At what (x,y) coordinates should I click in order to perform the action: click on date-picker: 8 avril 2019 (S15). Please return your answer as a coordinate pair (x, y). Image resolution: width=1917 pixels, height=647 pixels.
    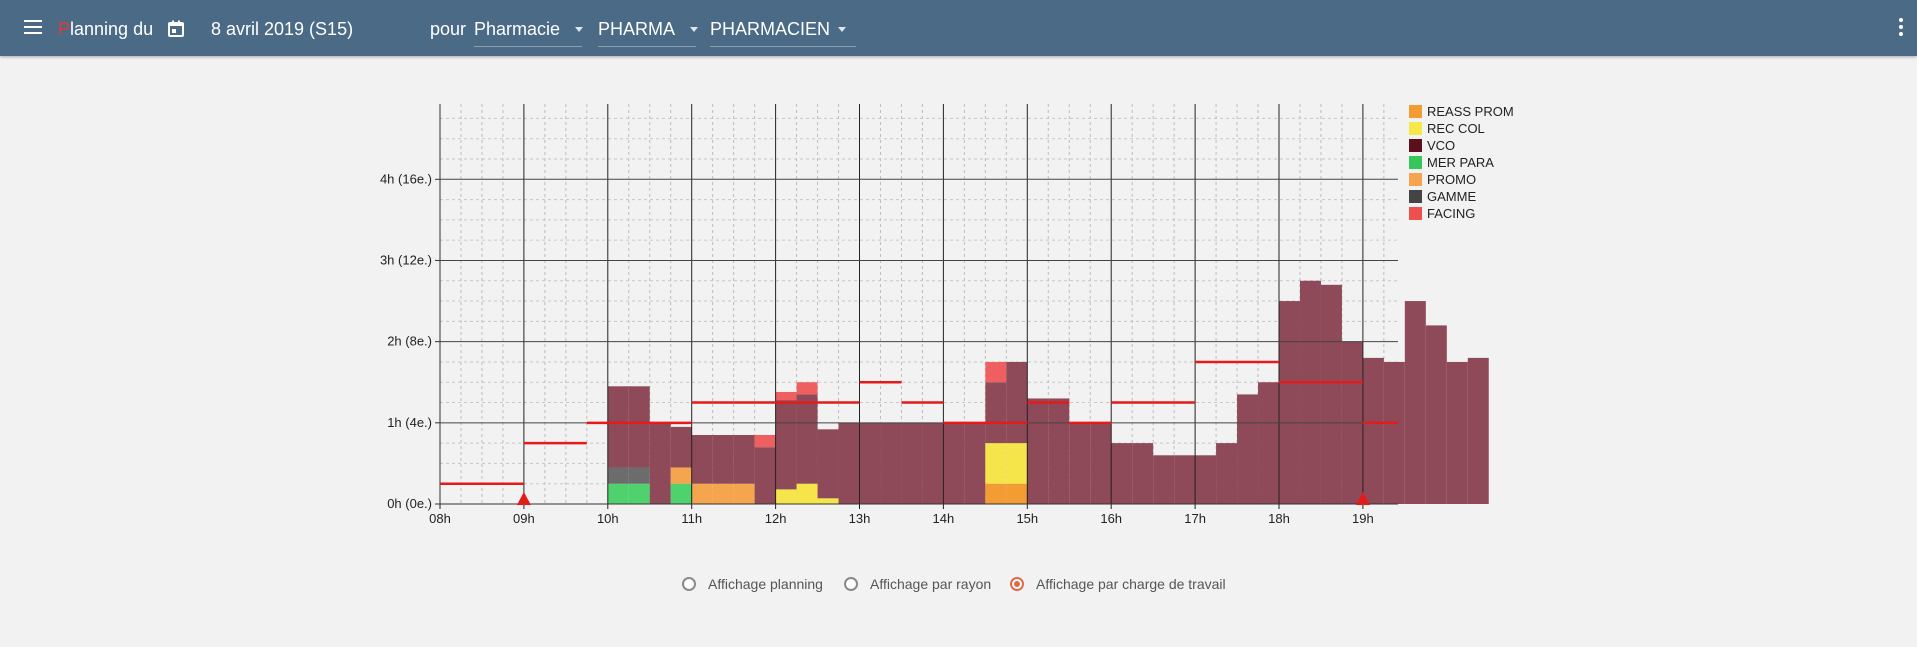
    Looking at the image, I should click on (282, 29).